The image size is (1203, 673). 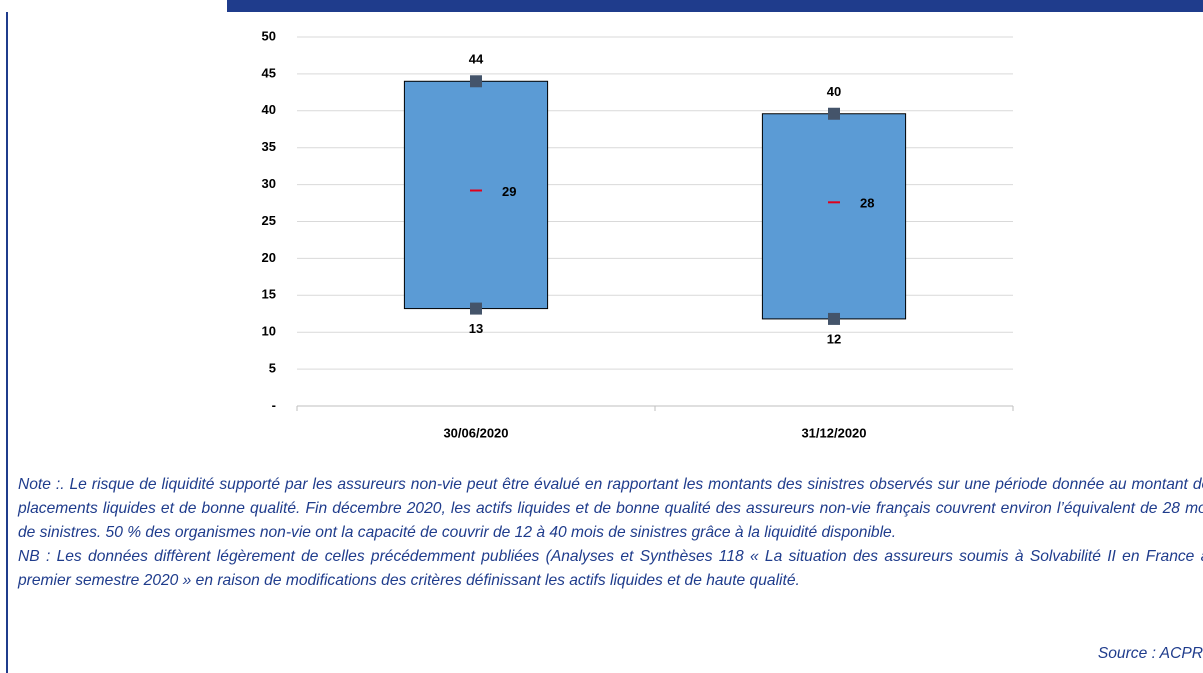 What do you see at coordinates (269, 146) in the screenshot?
I see `y-tick-label: 35` at bounding box center [269, 146].